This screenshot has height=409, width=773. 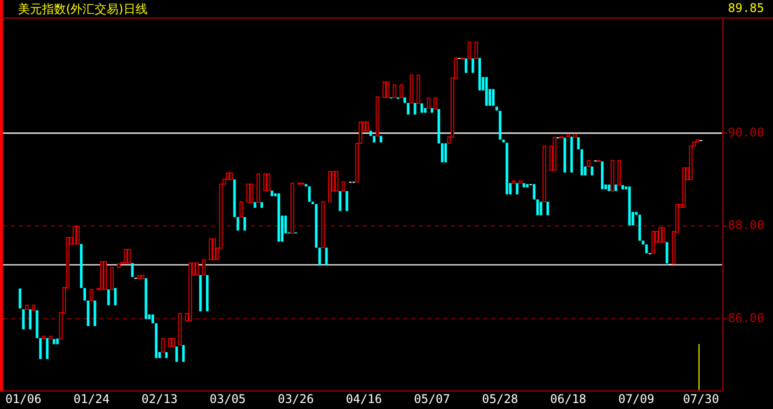 I want to click on y-tick-label: 88.00, so click(x=746, y=225).